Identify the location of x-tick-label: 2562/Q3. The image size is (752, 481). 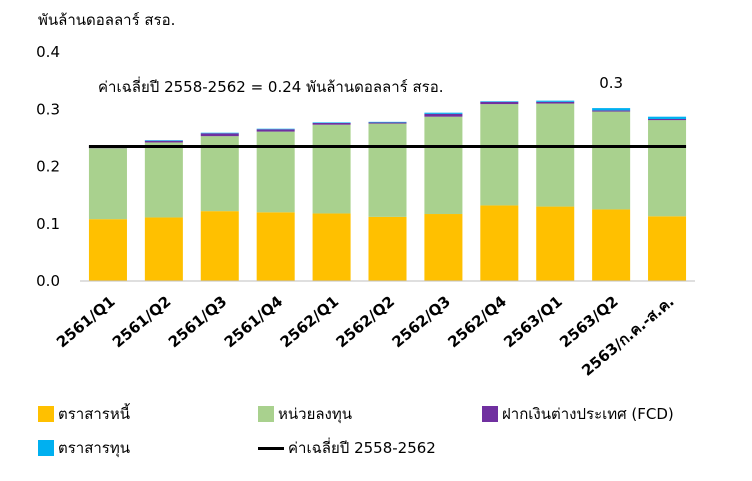
(421, 321).